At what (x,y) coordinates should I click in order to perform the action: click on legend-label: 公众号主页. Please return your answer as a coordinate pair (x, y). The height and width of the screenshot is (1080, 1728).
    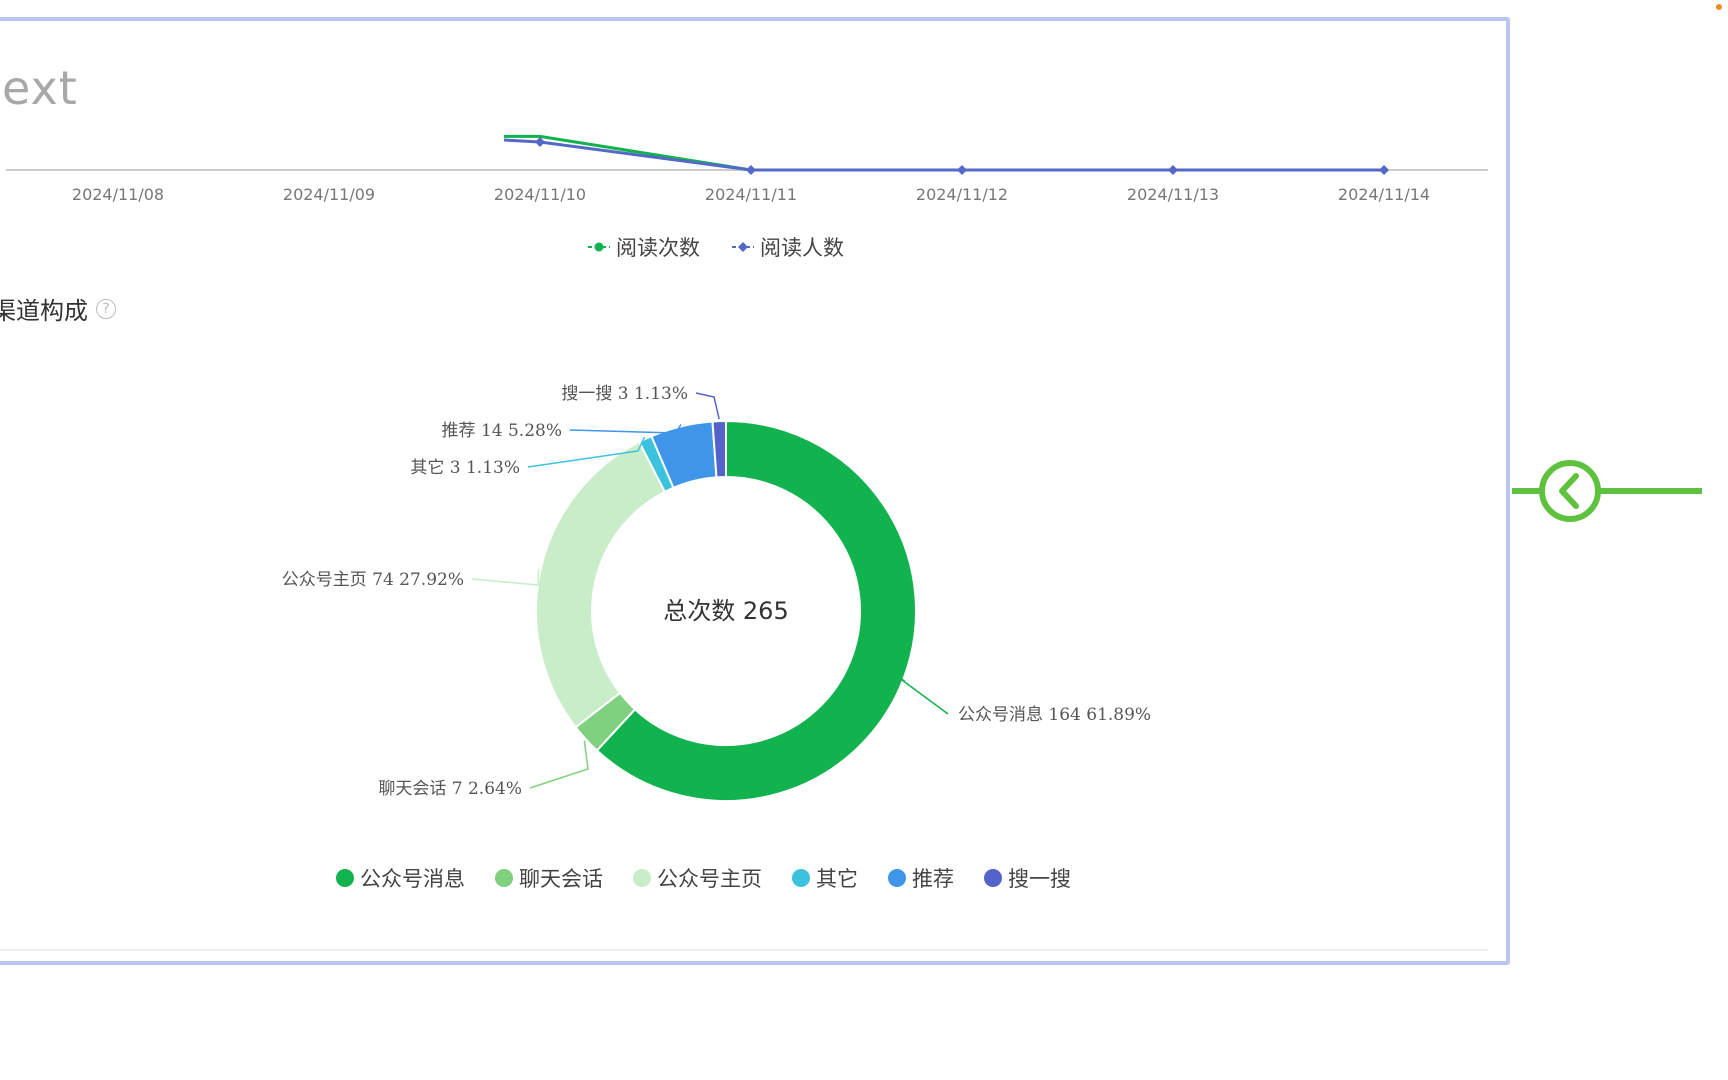
    Looking at the image, I should click on (709, 879).